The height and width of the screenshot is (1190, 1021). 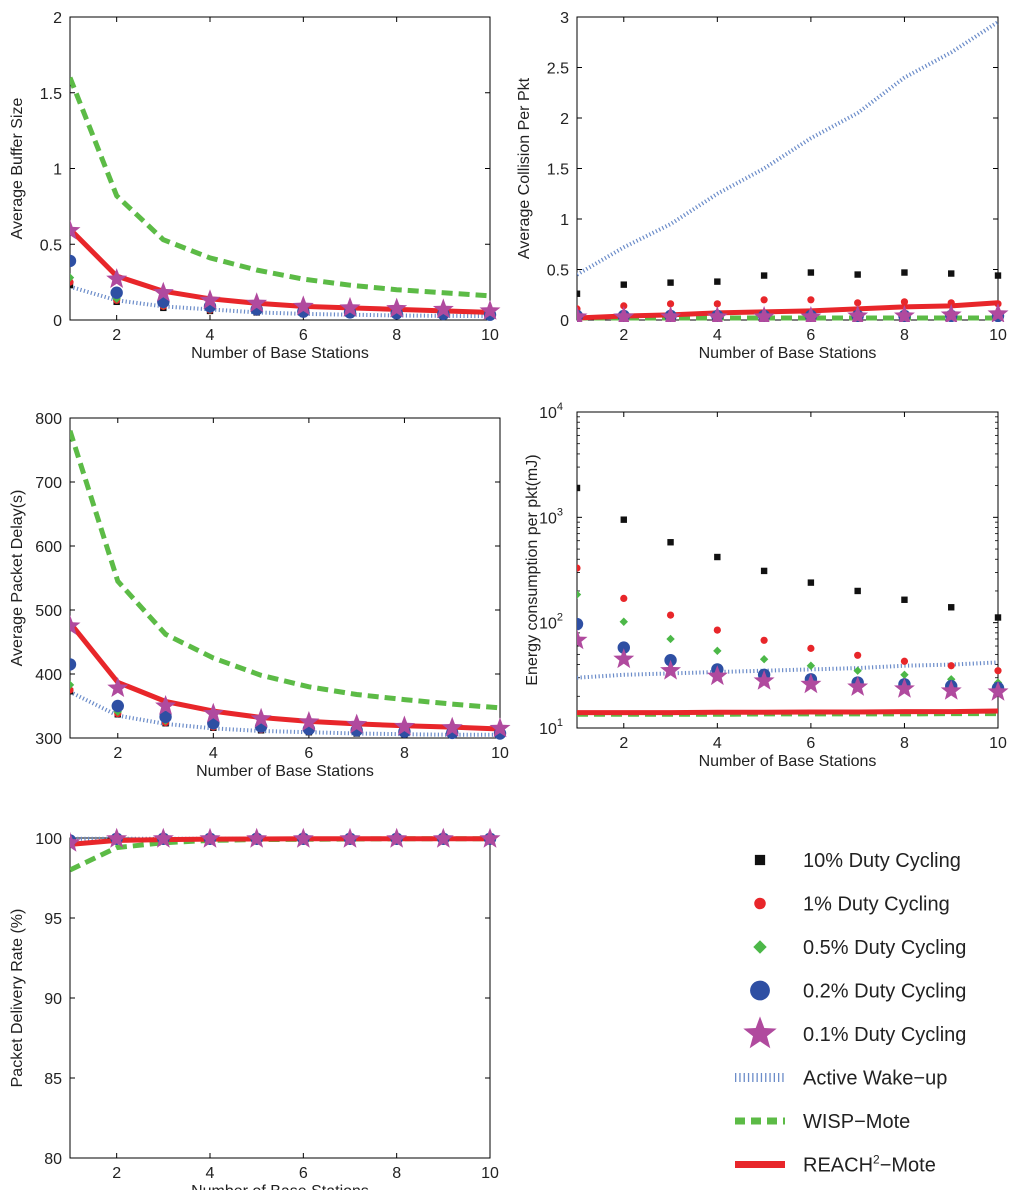 What do you see at coordinates (884, 1035) in the screenshot?
I see `legend-label: 0.1% Duty Cycling` at bounding box center [884, 1035].